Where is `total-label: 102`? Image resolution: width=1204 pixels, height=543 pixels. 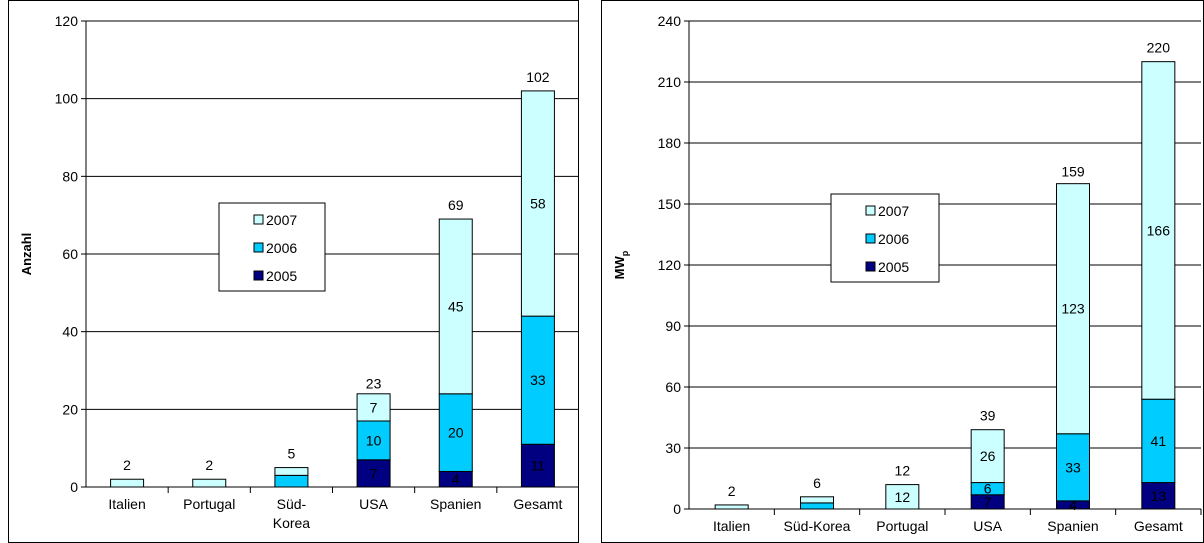 total-label: 102 is located at coordinates (538, 77).